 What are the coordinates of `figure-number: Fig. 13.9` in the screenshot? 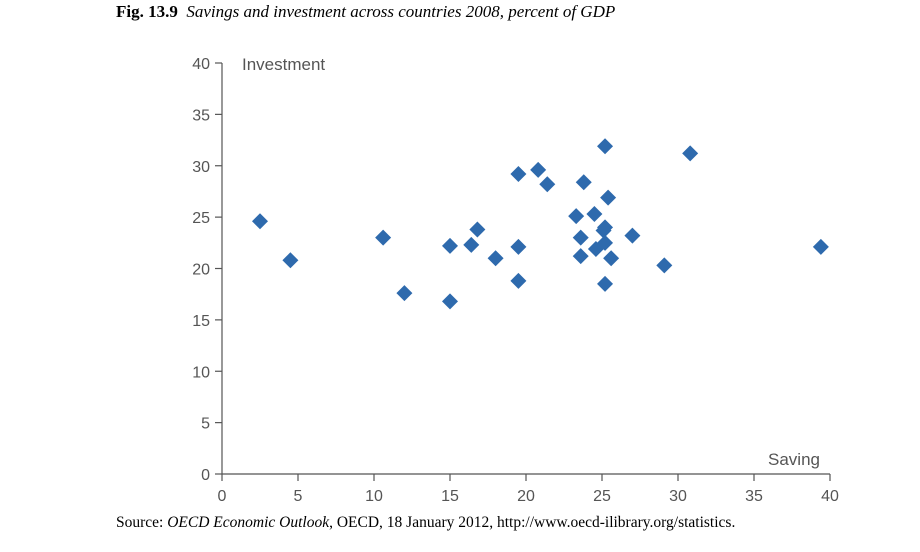 It's located at (147, 11).